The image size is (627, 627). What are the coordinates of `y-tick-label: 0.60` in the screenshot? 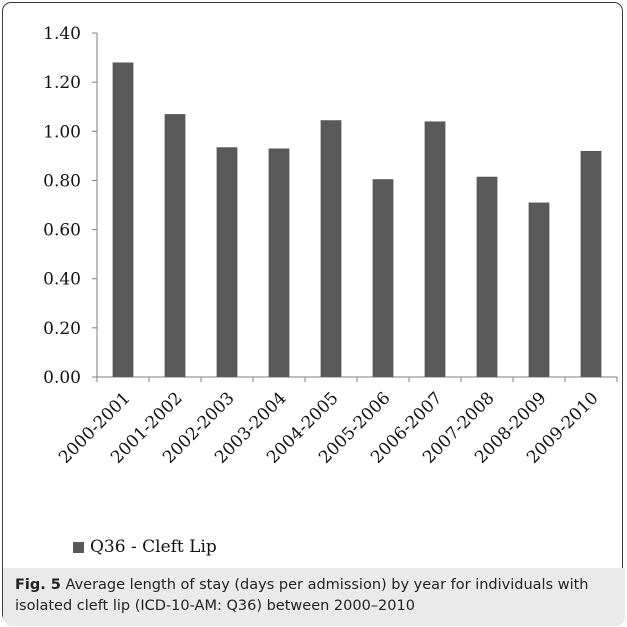 It's located at (62, 231).